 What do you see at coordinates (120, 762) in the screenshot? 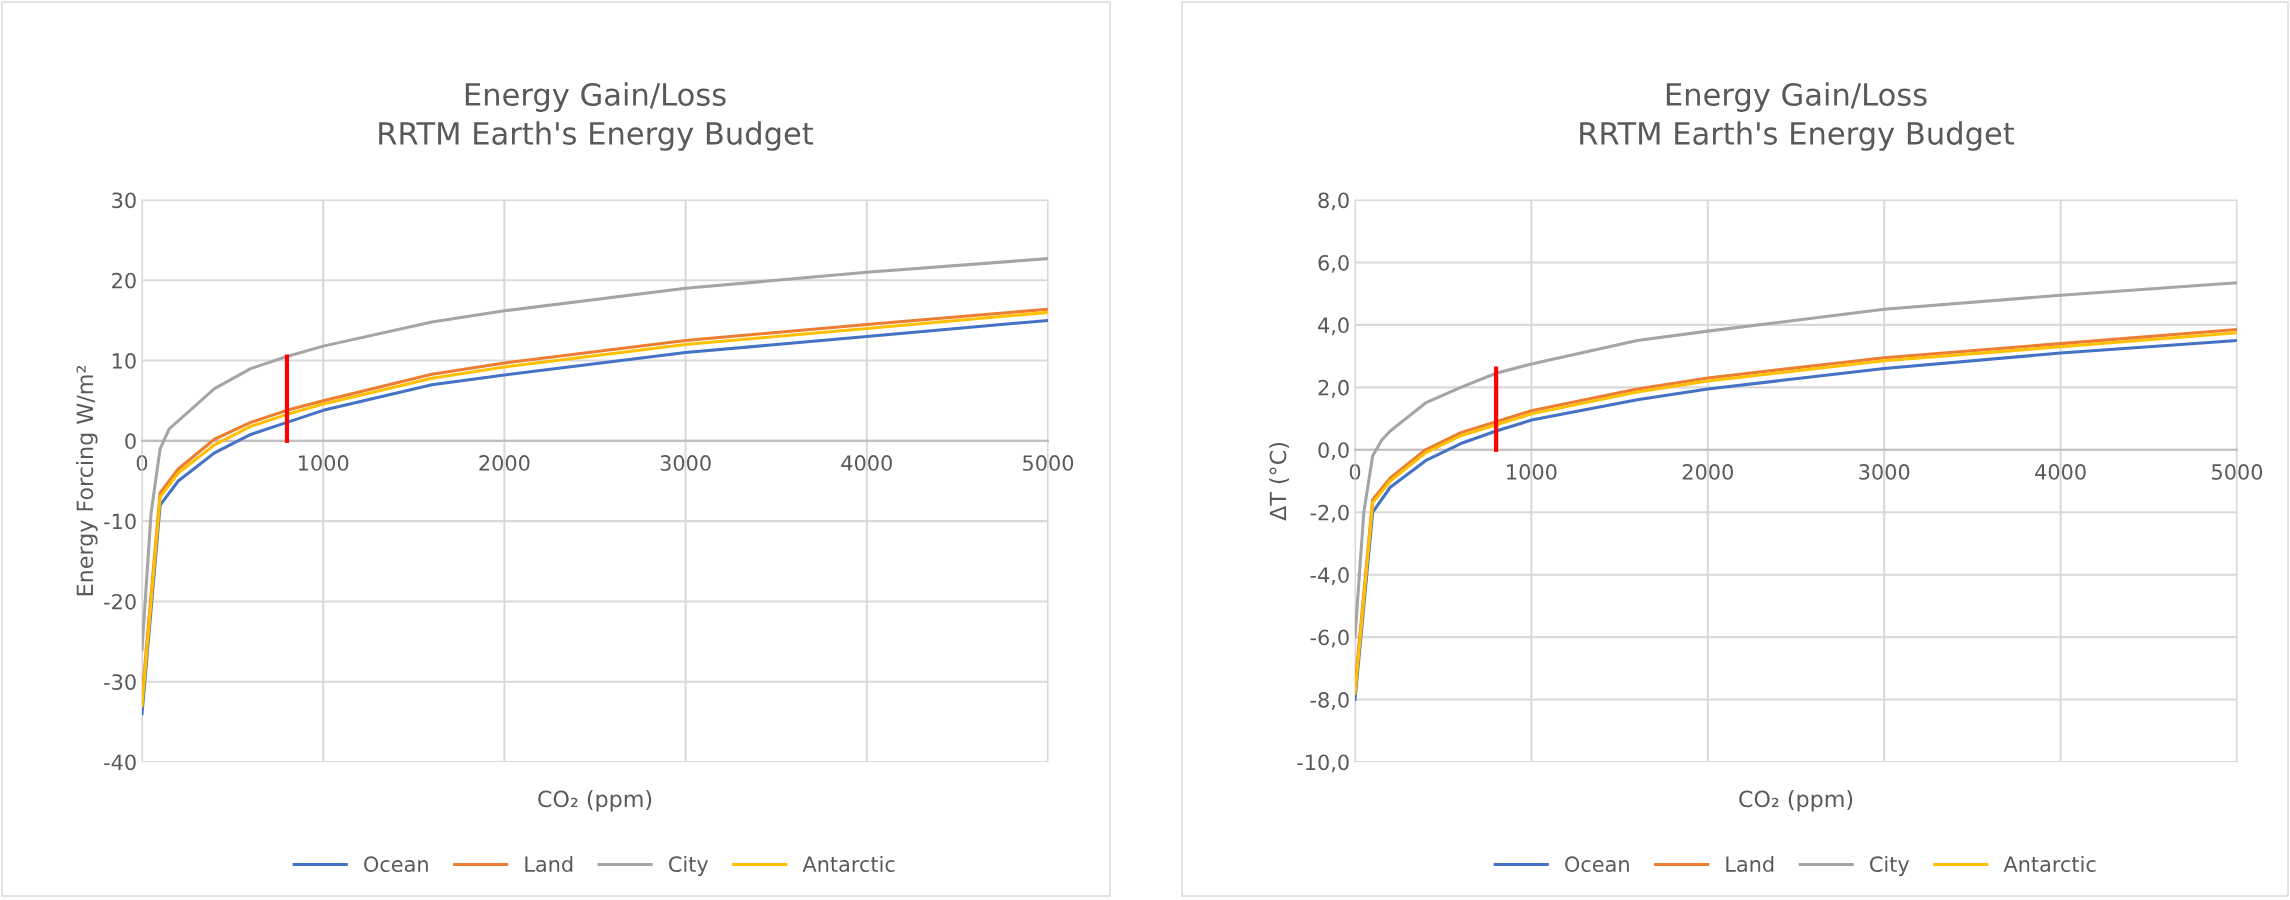
I see `y-tick-label: -40` at bounding box center [120, 762].